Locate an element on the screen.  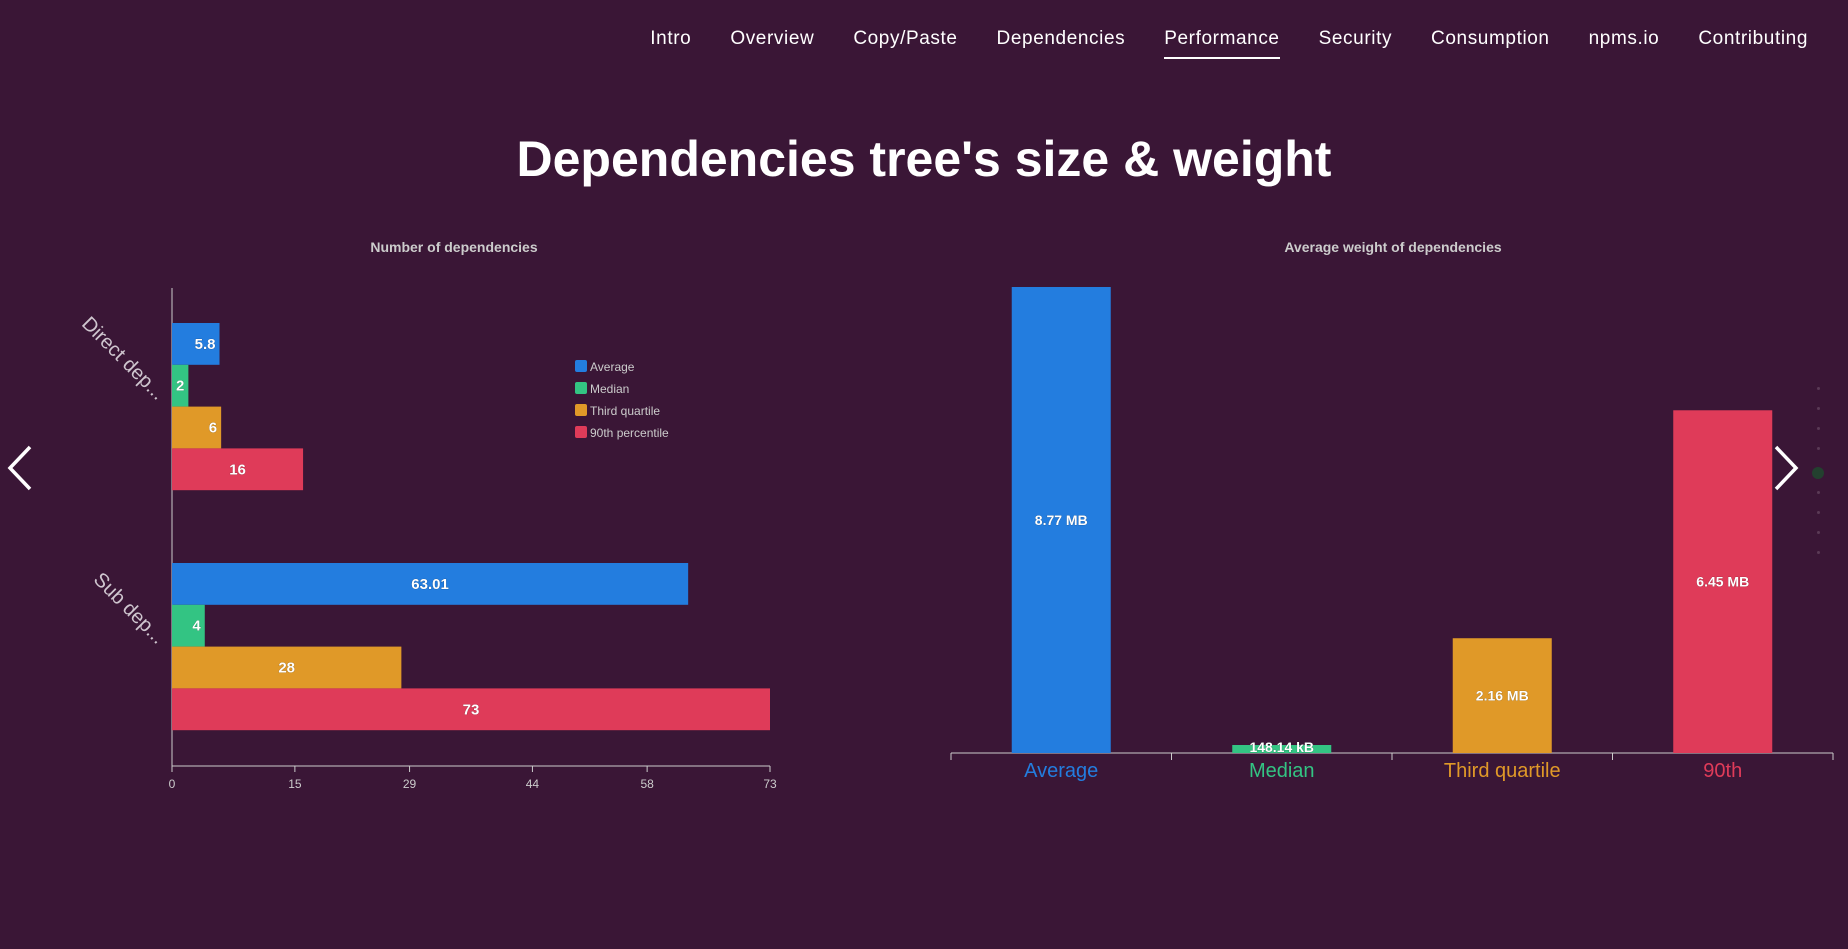
bar-value-label: 73 is located at coordinates (471, 709).